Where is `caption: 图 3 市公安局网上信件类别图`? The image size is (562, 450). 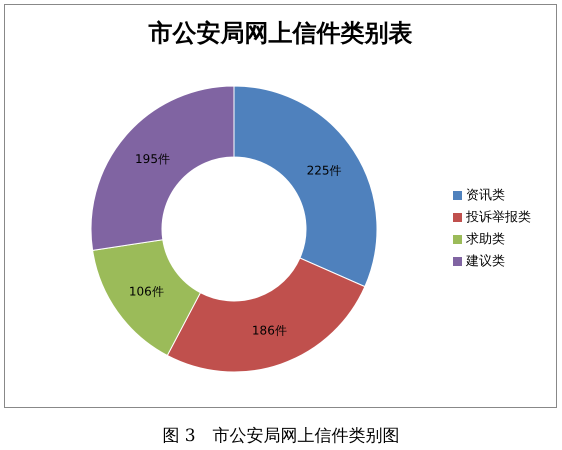 caption: 图 3 市公安局网上信件类别图 is located at coordinates (281, 436).